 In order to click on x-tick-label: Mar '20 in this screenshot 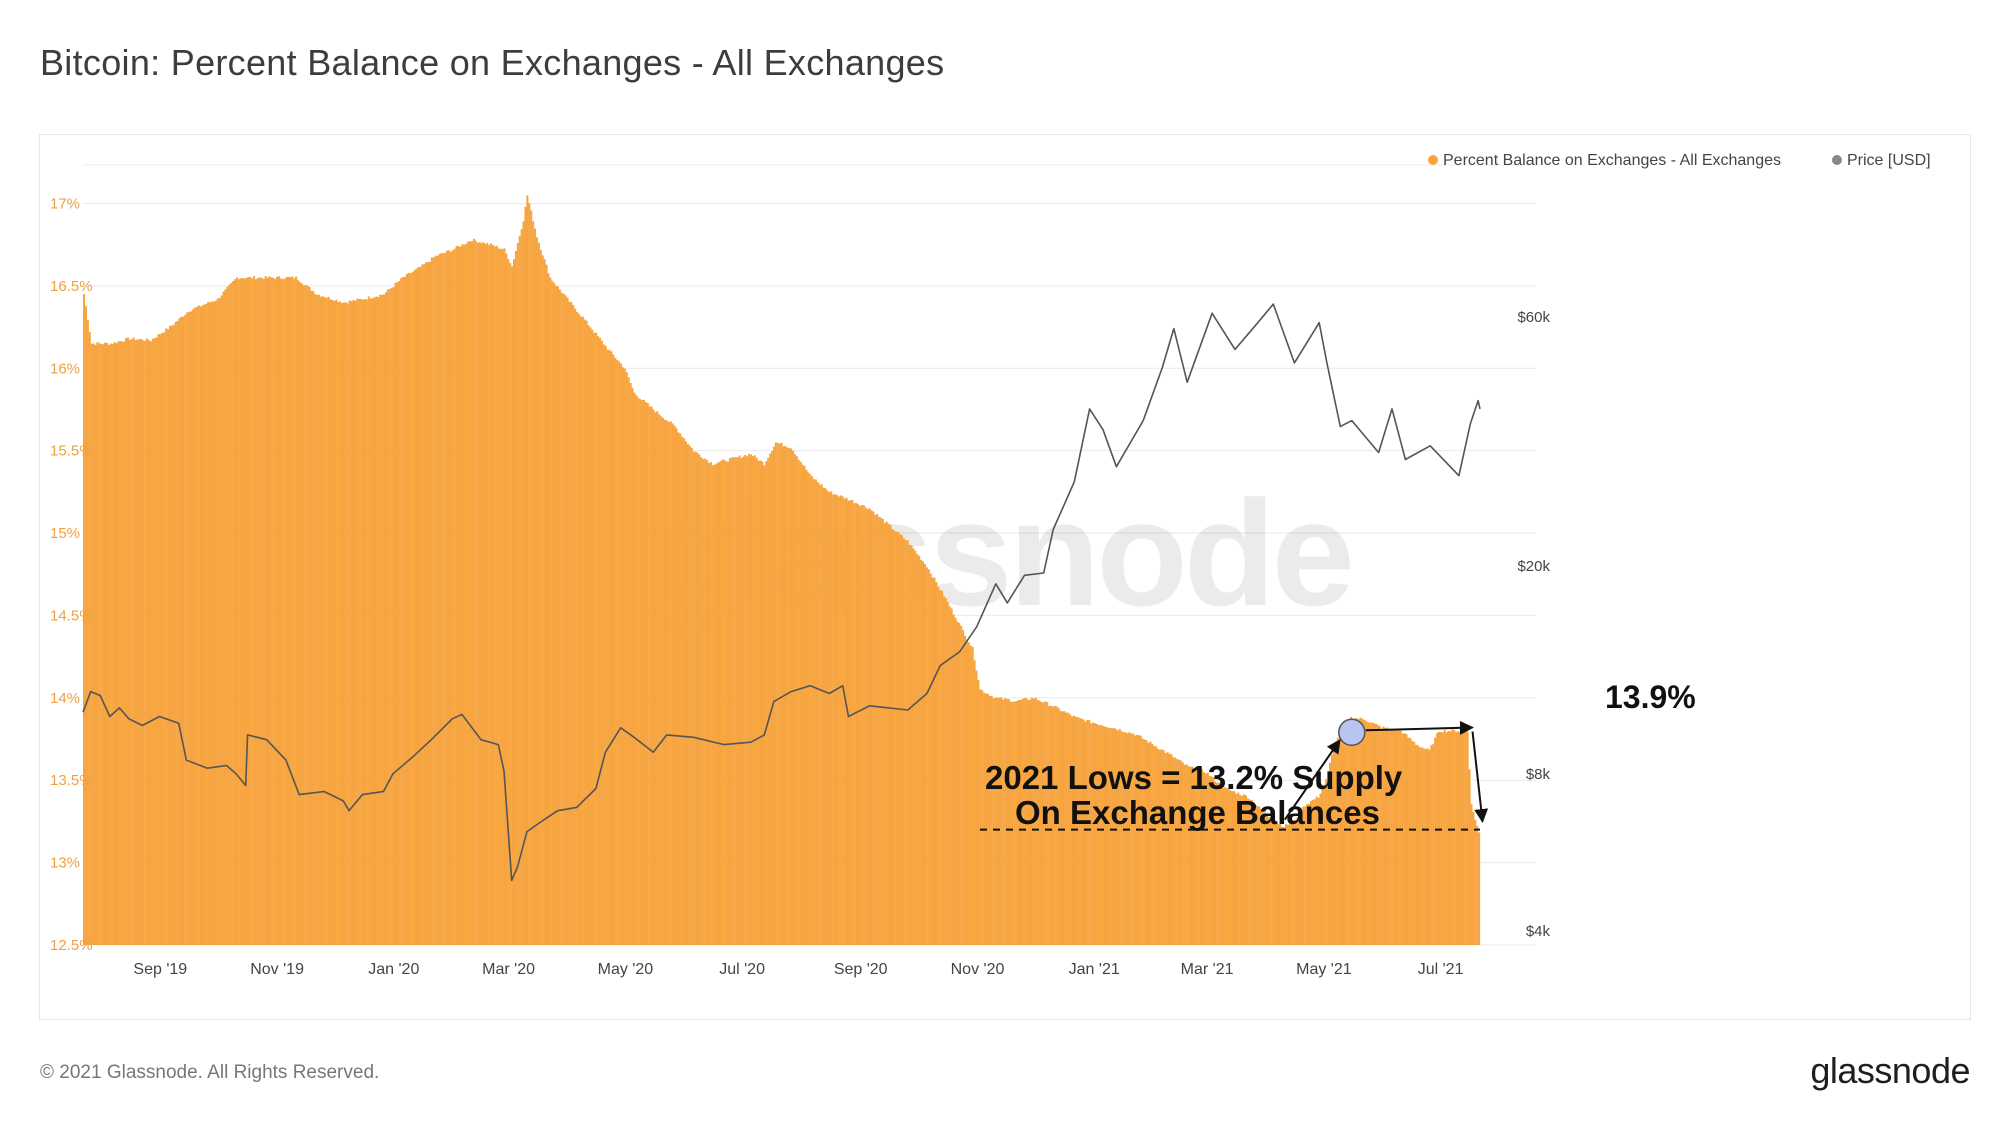, I will do `click(508, 969)`.